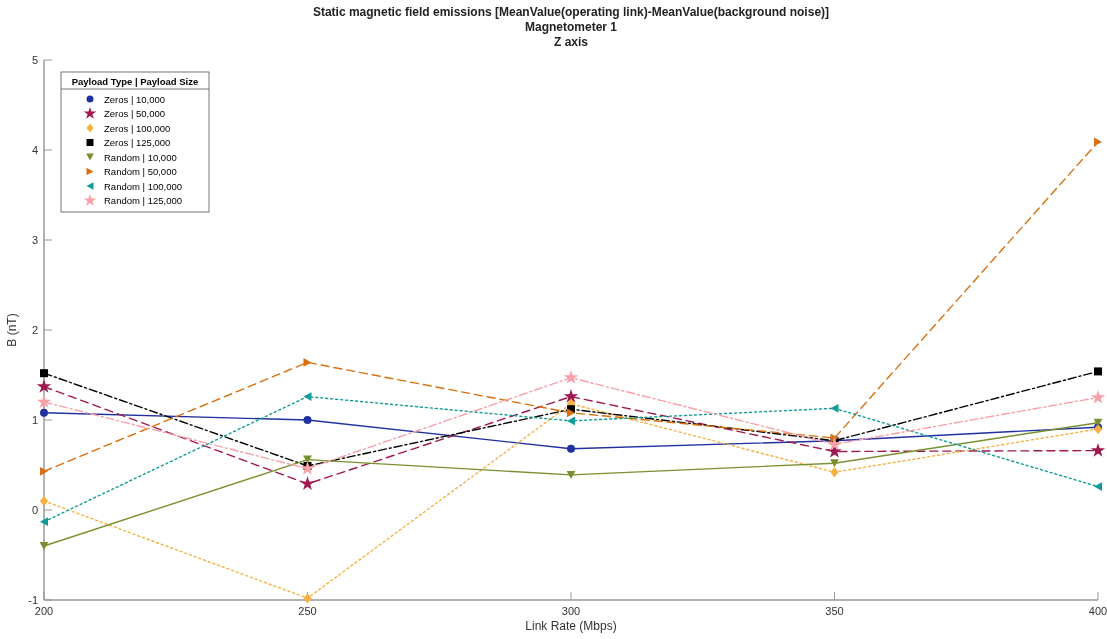  What do you see at coordinates (140, 157) in the screenshot?
I see `legend-label: Random | 10,000` at bounding box center [140, 157].